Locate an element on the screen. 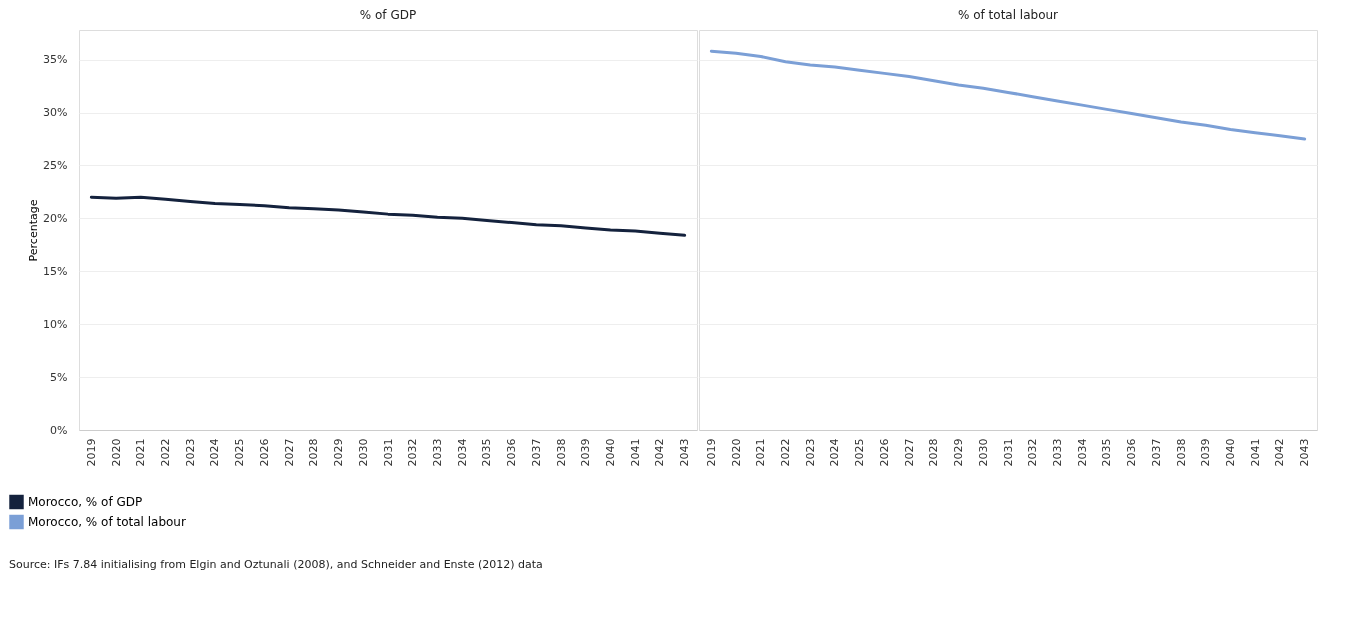 This screenshot has width=1346, height=635. y-tick-label: 0% is located at coordinates (59, 430).